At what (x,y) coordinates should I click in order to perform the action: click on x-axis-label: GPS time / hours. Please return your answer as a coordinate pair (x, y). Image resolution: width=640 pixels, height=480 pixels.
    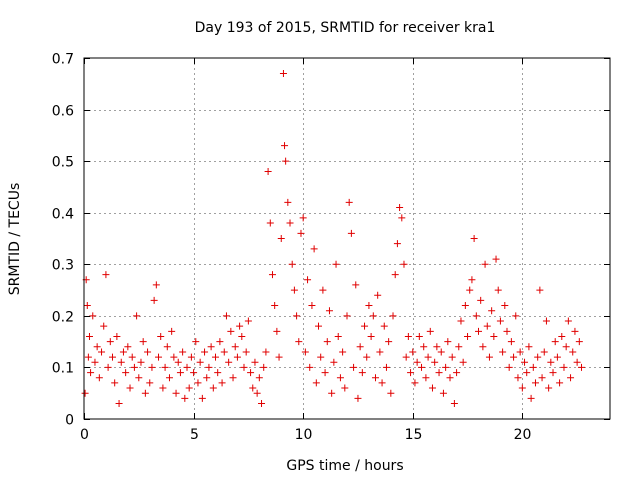
    Looking at the image, I should click on (344, 466).